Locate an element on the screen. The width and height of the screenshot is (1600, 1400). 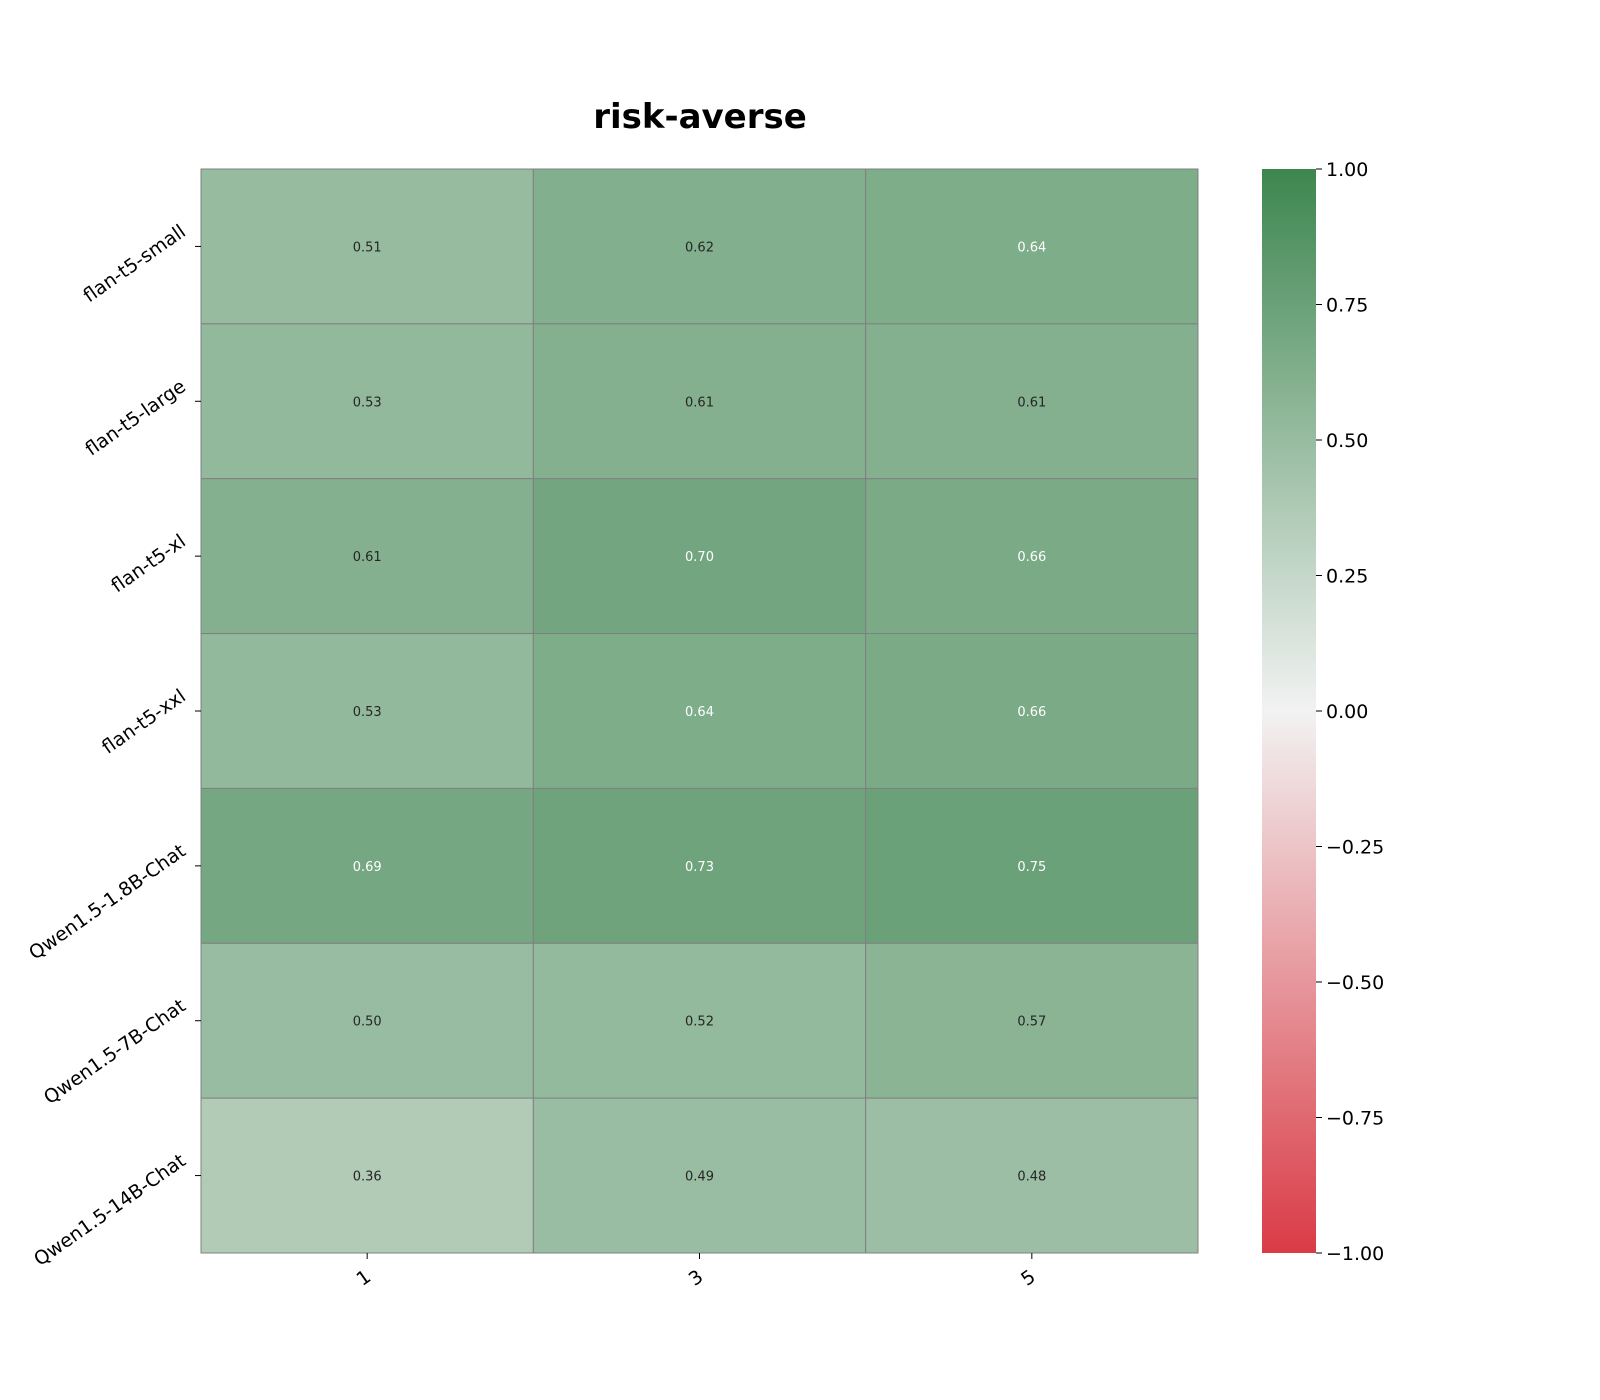
colorbar-tick-label: −0.75 is located at coordinates (1355, 1119).